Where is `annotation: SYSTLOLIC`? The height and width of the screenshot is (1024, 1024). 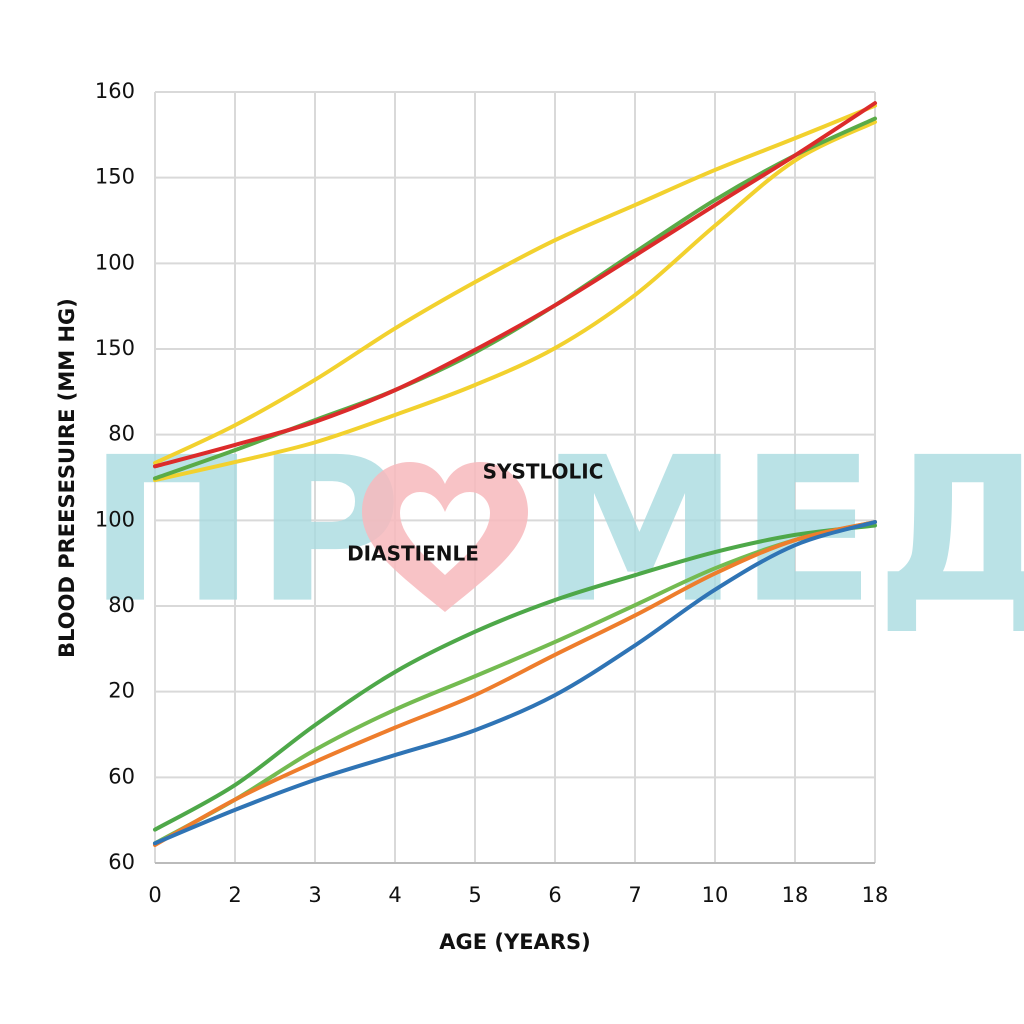 annotation: SYSTLOLIC is located at coordinates (543, 472).